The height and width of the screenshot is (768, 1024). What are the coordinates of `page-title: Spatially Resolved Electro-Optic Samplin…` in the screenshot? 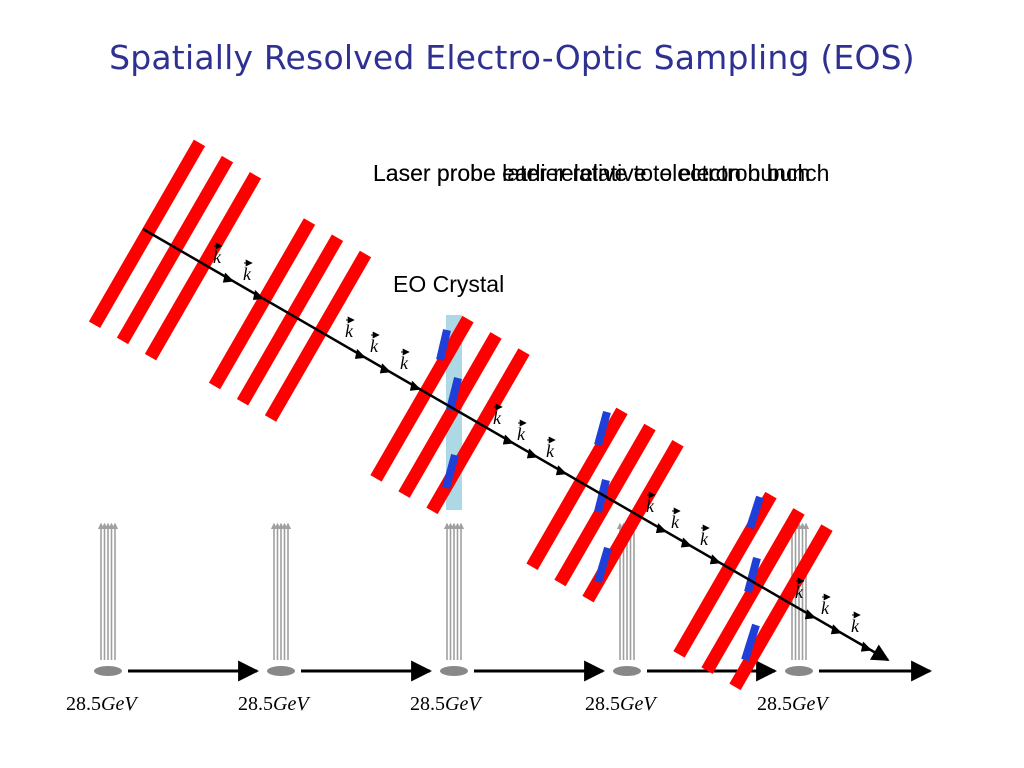 It's located at (512, 57).